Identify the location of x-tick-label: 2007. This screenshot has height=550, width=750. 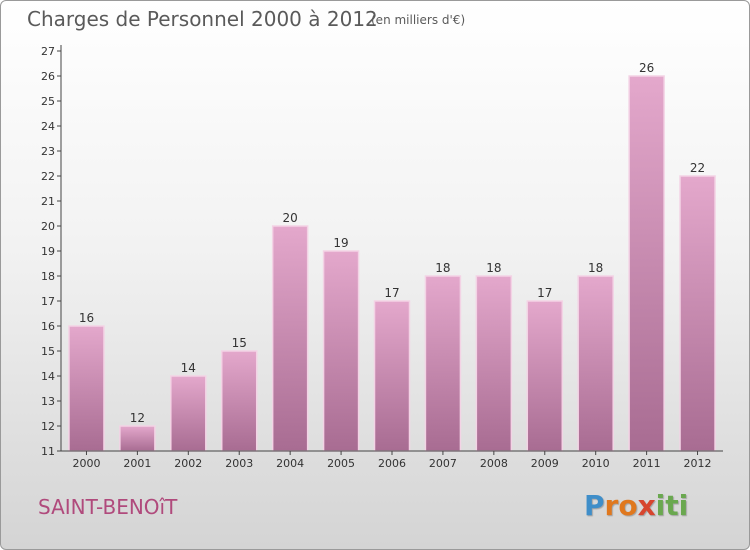
(443, 463).